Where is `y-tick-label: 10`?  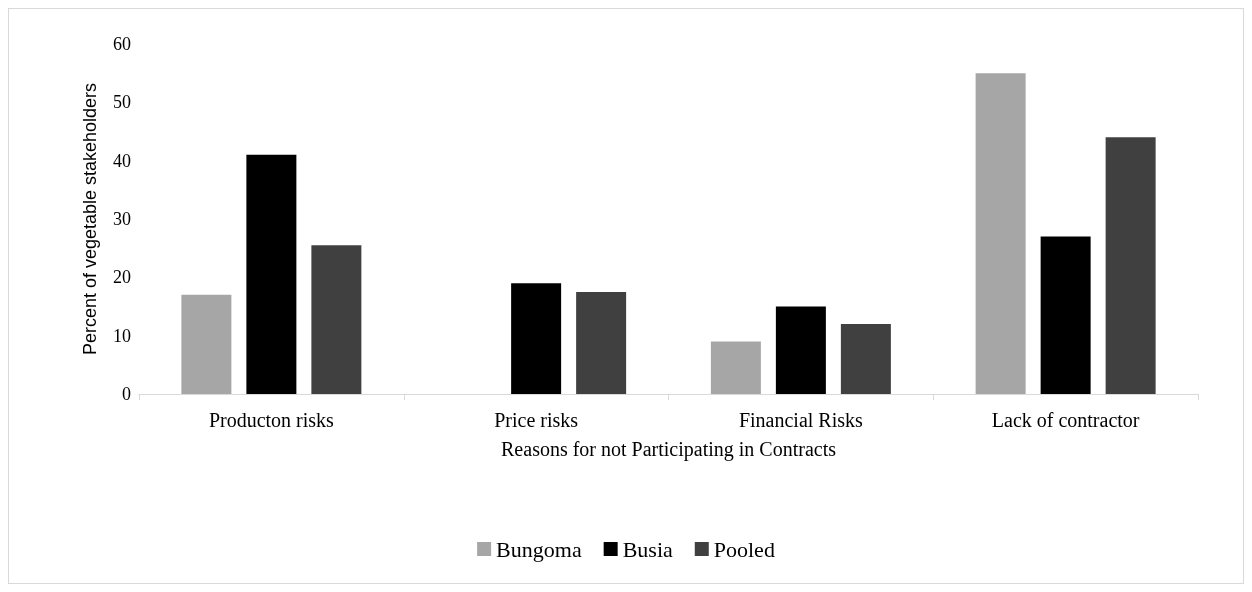 y-tick-label: 10 is located at coordinates (122, 335).